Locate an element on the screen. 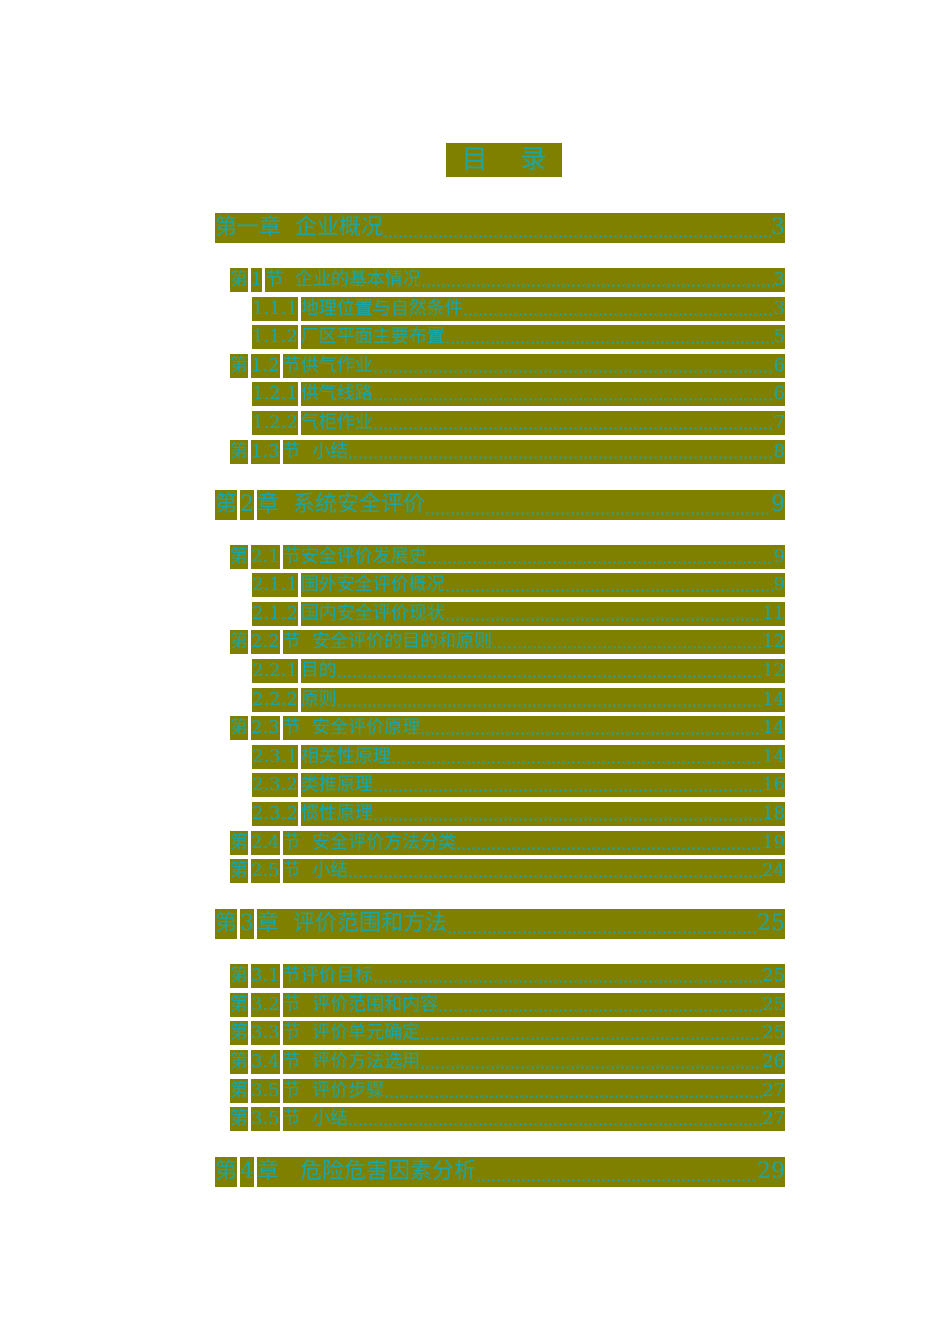 Image resolution: width=950 pixels, height=1342 pixels. entry-text: 节供气作业 is located at coordinates (327, 365).